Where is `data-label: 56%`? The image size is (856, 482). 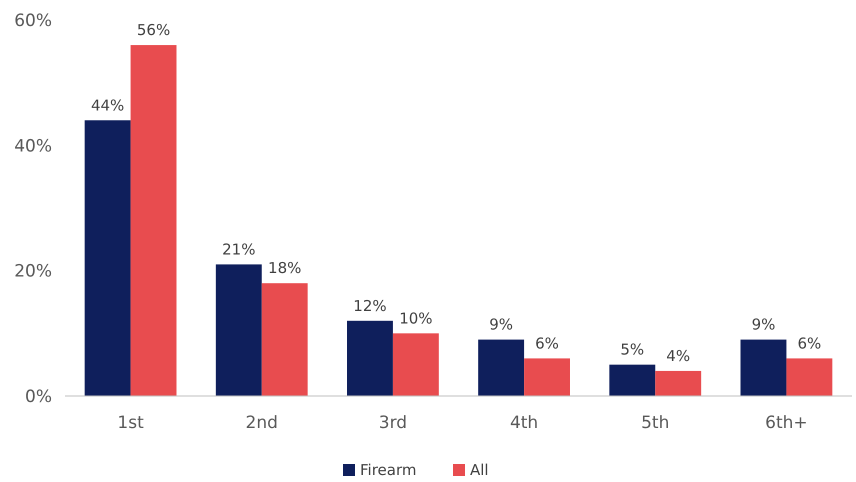 data-label: 56% is located at coordinates (153, 30).